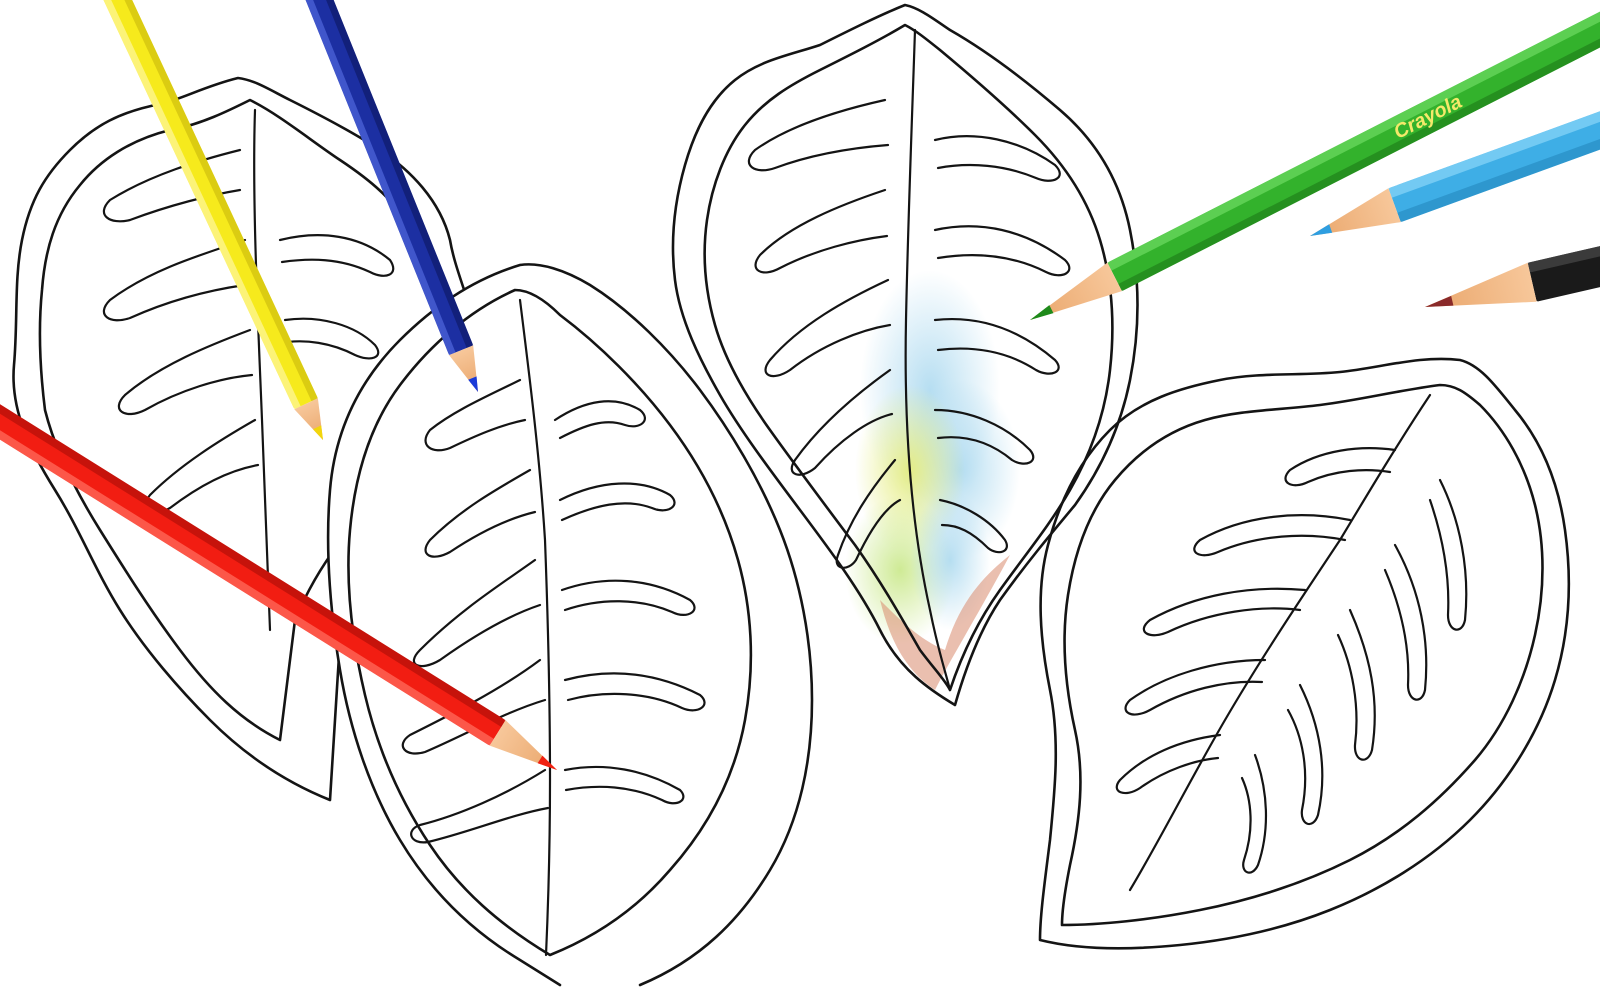 The height and width of the screenshot is (988, 1600). Describe the element at coordinates (928, 360) in the screenshot. I see `leaf-center-midrib` at that location.